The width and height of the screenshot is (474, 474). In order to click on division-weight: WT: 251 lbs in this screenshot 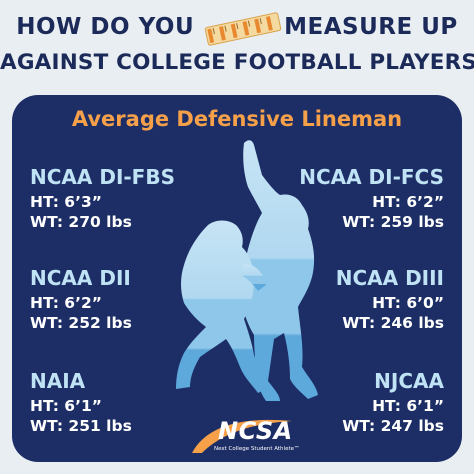, I will do `click(81, 426)`.